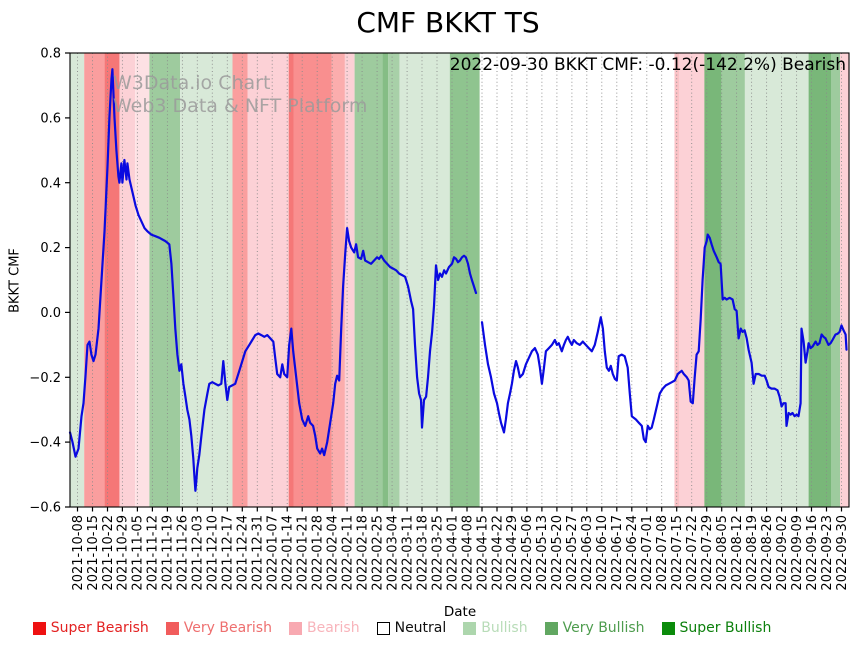 The width and height of the screenshot is (864, 646). What do you see at coordinates (67, 280) in the screenshot?
I see `y-axis-ticks` at bounding box center [67, 280].